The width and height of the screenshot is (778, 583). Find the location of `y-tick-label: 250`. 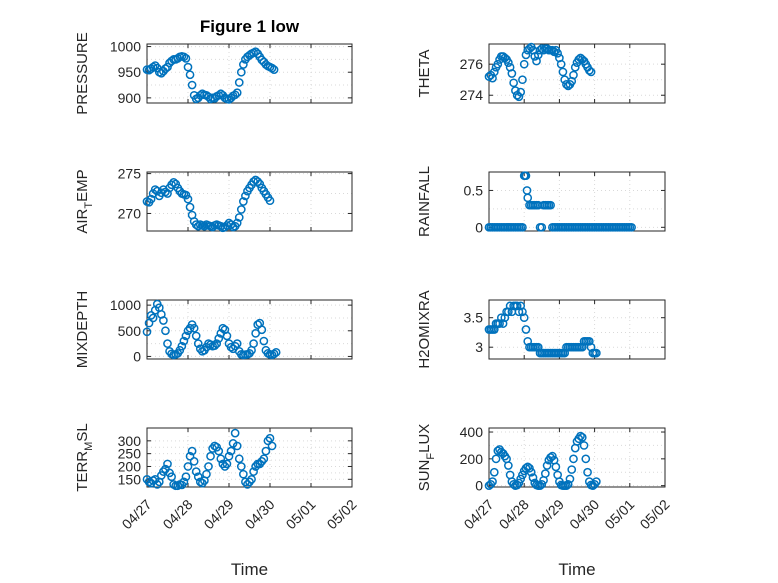

y-tick-label: 250 is located at coordinates (130, 454).